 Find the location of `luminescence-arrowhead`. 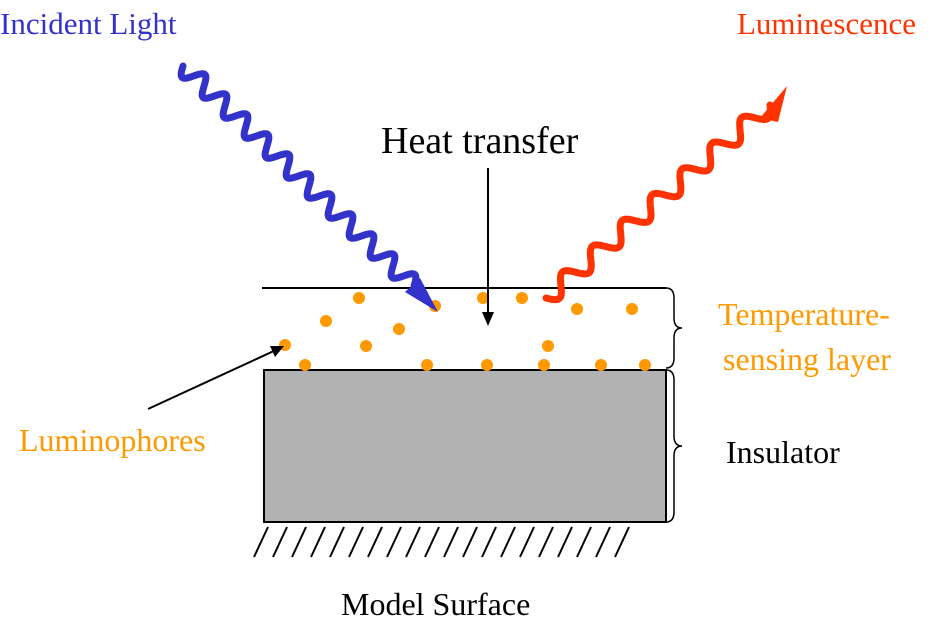

luminescence-arrowhead is located at coordinates (773, 104).